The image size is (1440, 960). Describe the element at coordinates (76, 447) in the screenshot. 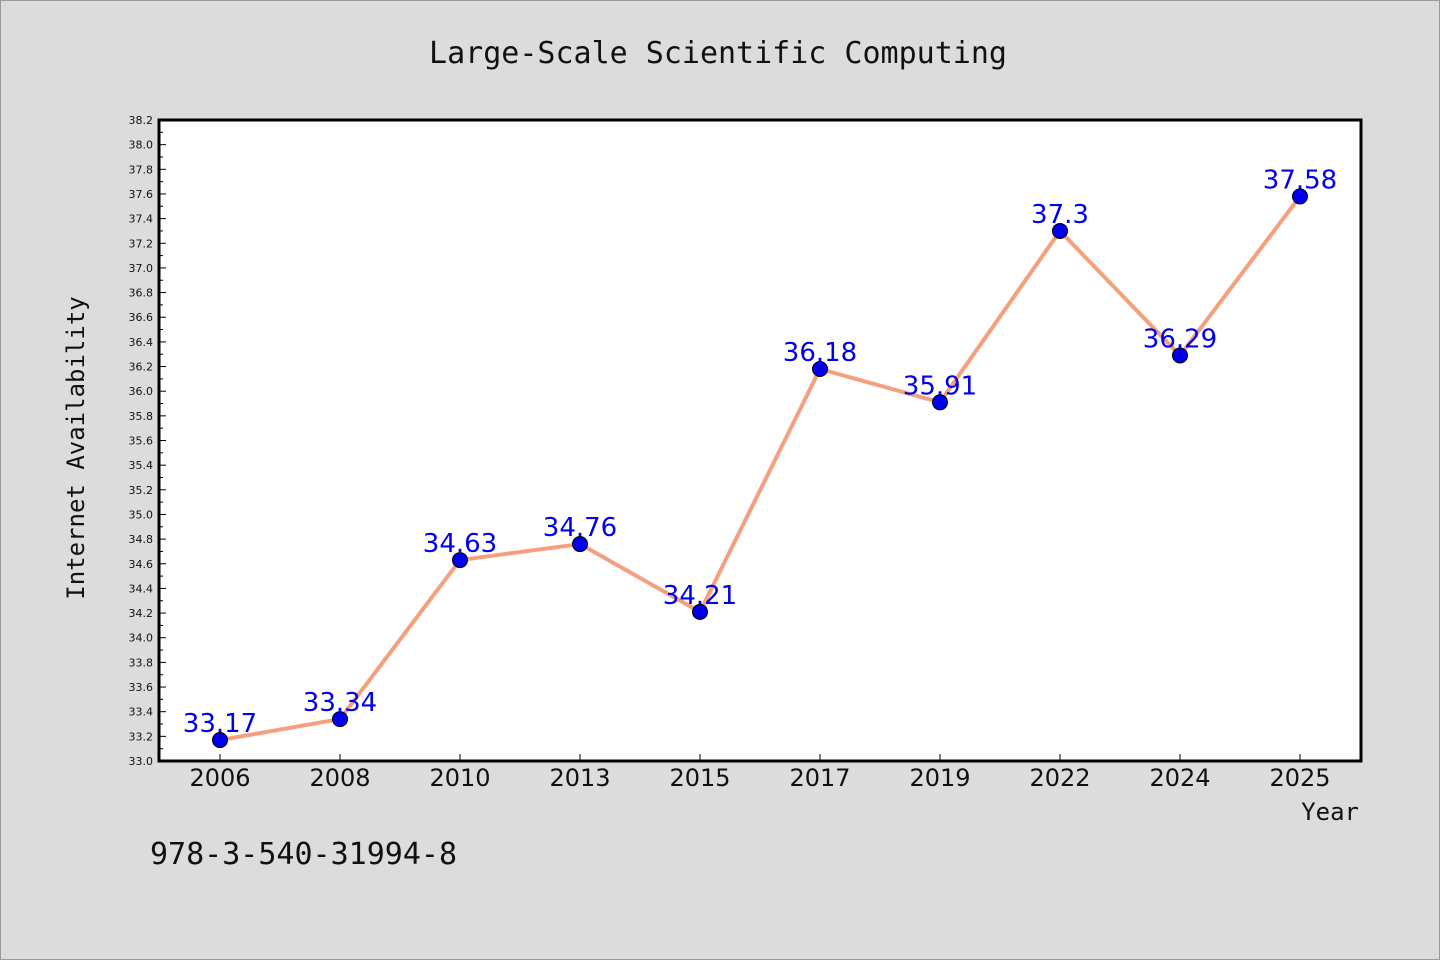

I see `y-axis-title: Internet Availability` at that location.